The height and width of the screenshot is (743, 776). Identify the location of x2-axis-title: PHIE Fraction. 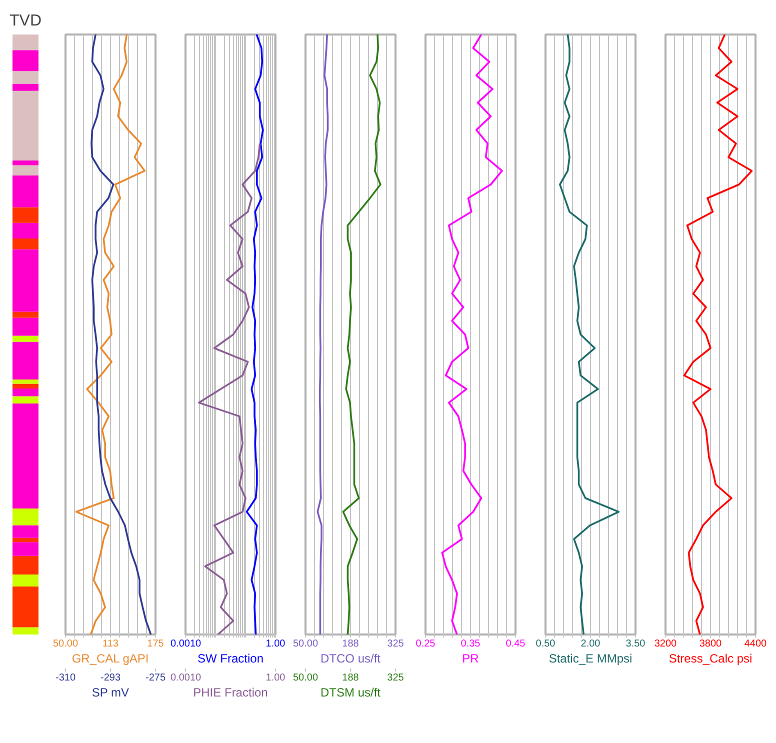
(230, 693).